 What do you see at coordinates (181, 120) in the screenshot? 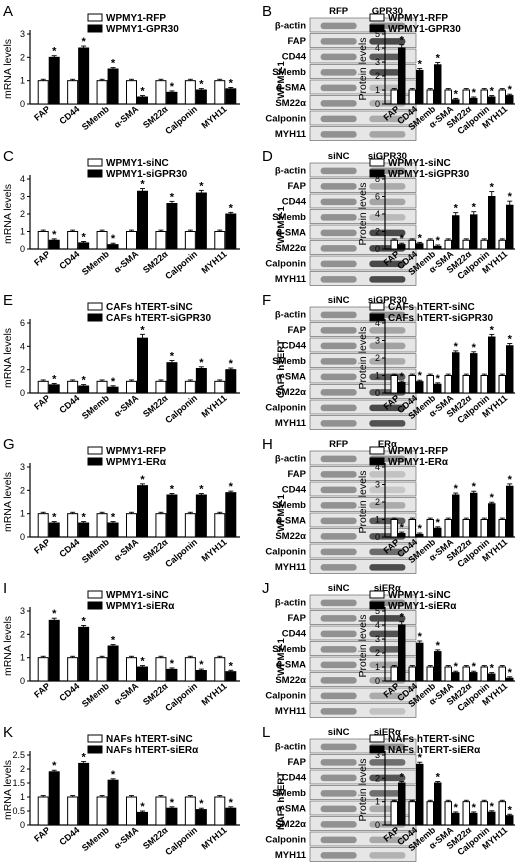
I see `category-label: Calponin` at bounding box center [181, 120].